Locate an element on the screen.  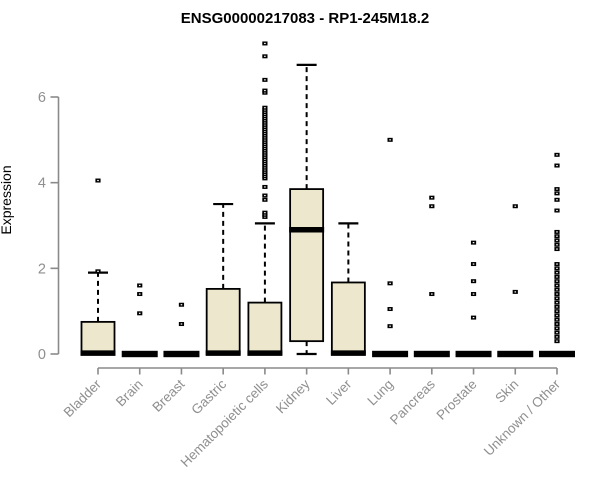
y-tick-label: 2 is located at coordinates (42, 269).